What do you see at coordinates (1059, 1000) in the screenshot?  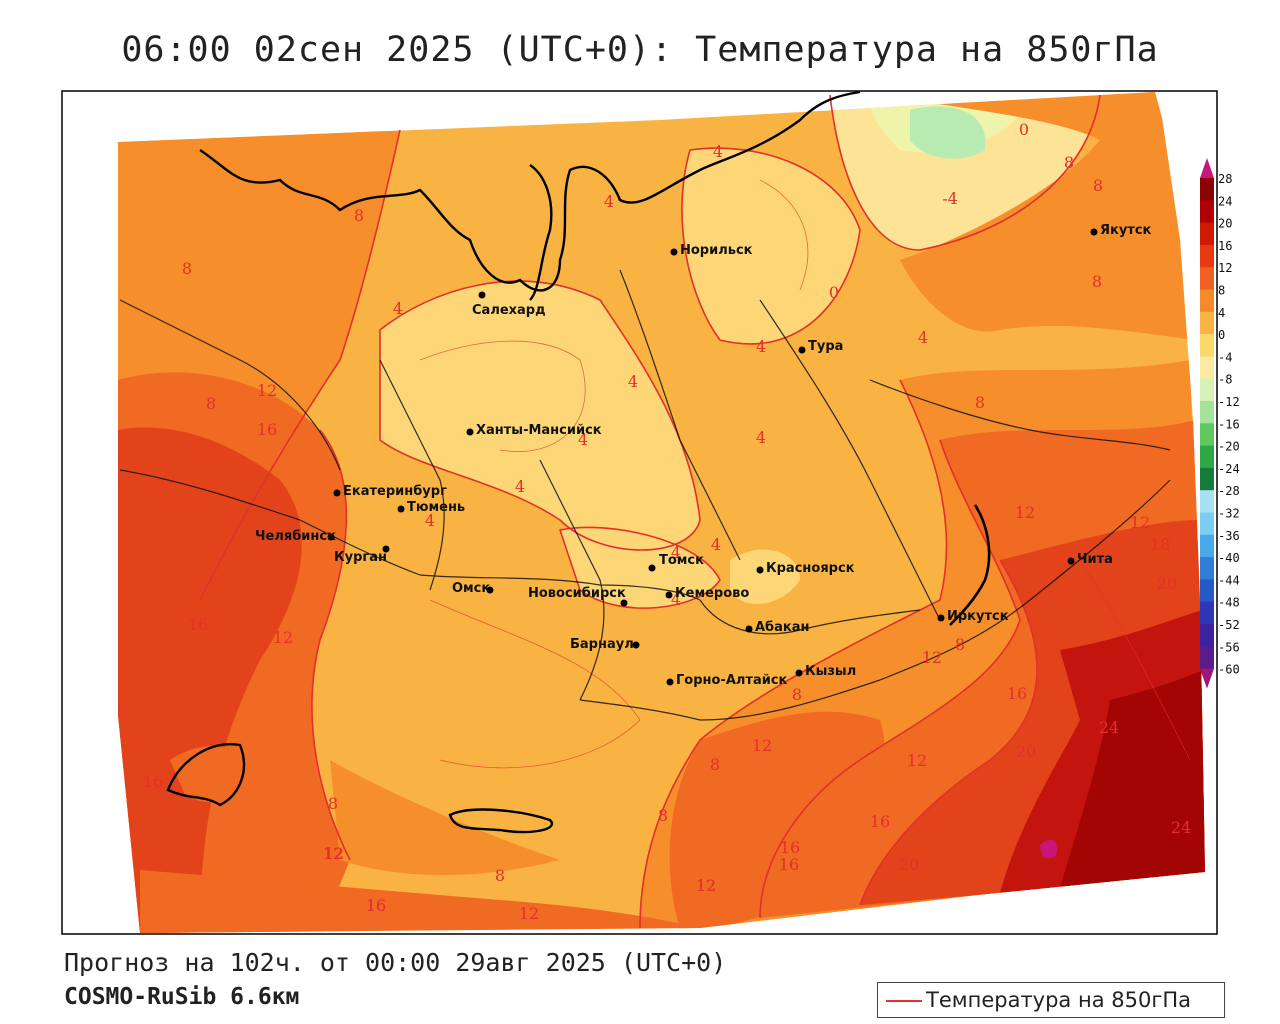 I see `legend-label: Температура на 850гПа` at bounding box center [1059, 1000].